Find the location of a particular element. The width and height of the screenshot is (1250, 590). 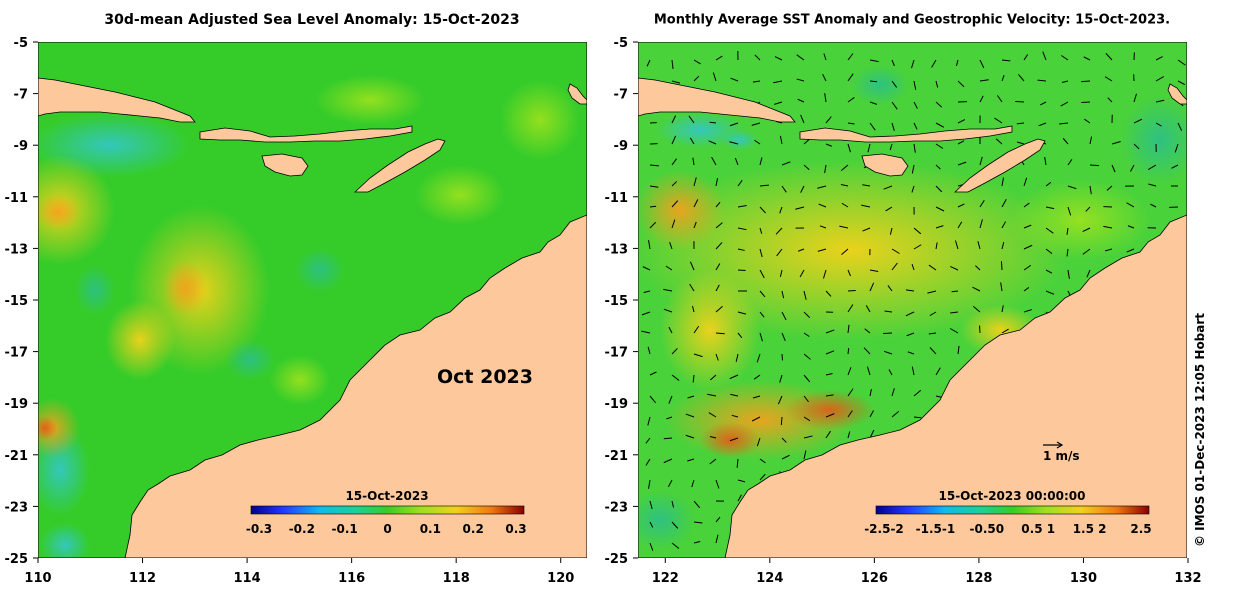

colorbar-tick-label: 0.3 is located at coordinates (515, 529).